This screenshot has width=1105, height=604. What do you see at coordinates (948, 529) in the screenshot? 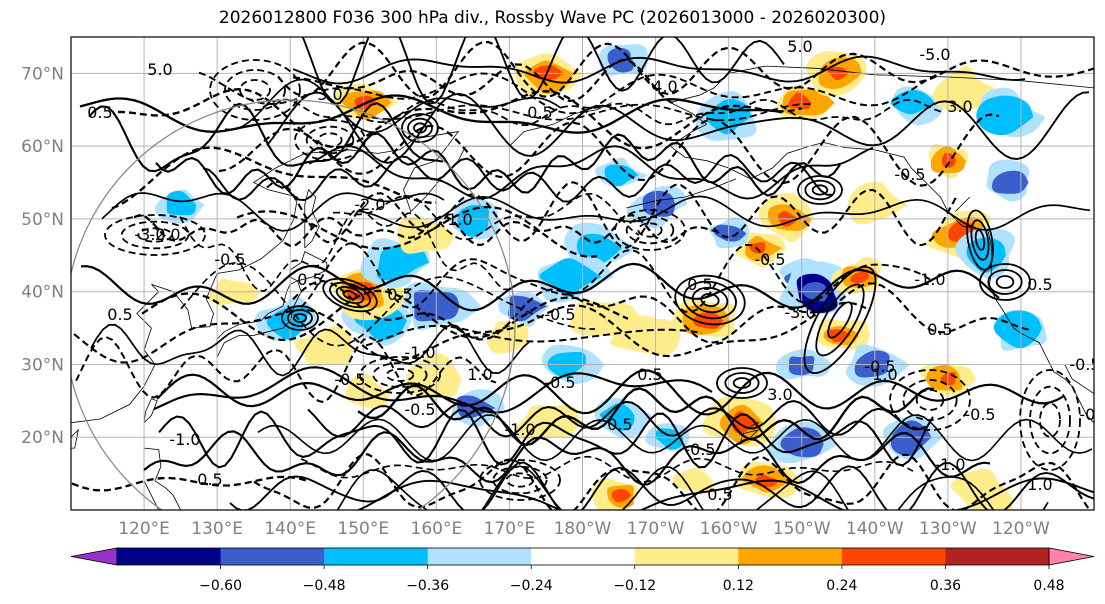
I see `longitude-label: 130°W` at bounding box center [948, 529].